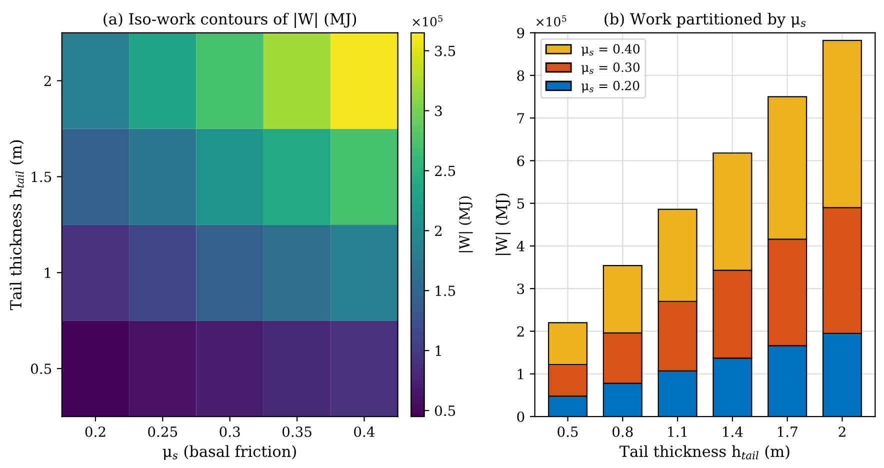  What do you see at coordinates (438, 351) in the screenshot?
I see `color-bar-label: 1` at bounding box center [438, 351].